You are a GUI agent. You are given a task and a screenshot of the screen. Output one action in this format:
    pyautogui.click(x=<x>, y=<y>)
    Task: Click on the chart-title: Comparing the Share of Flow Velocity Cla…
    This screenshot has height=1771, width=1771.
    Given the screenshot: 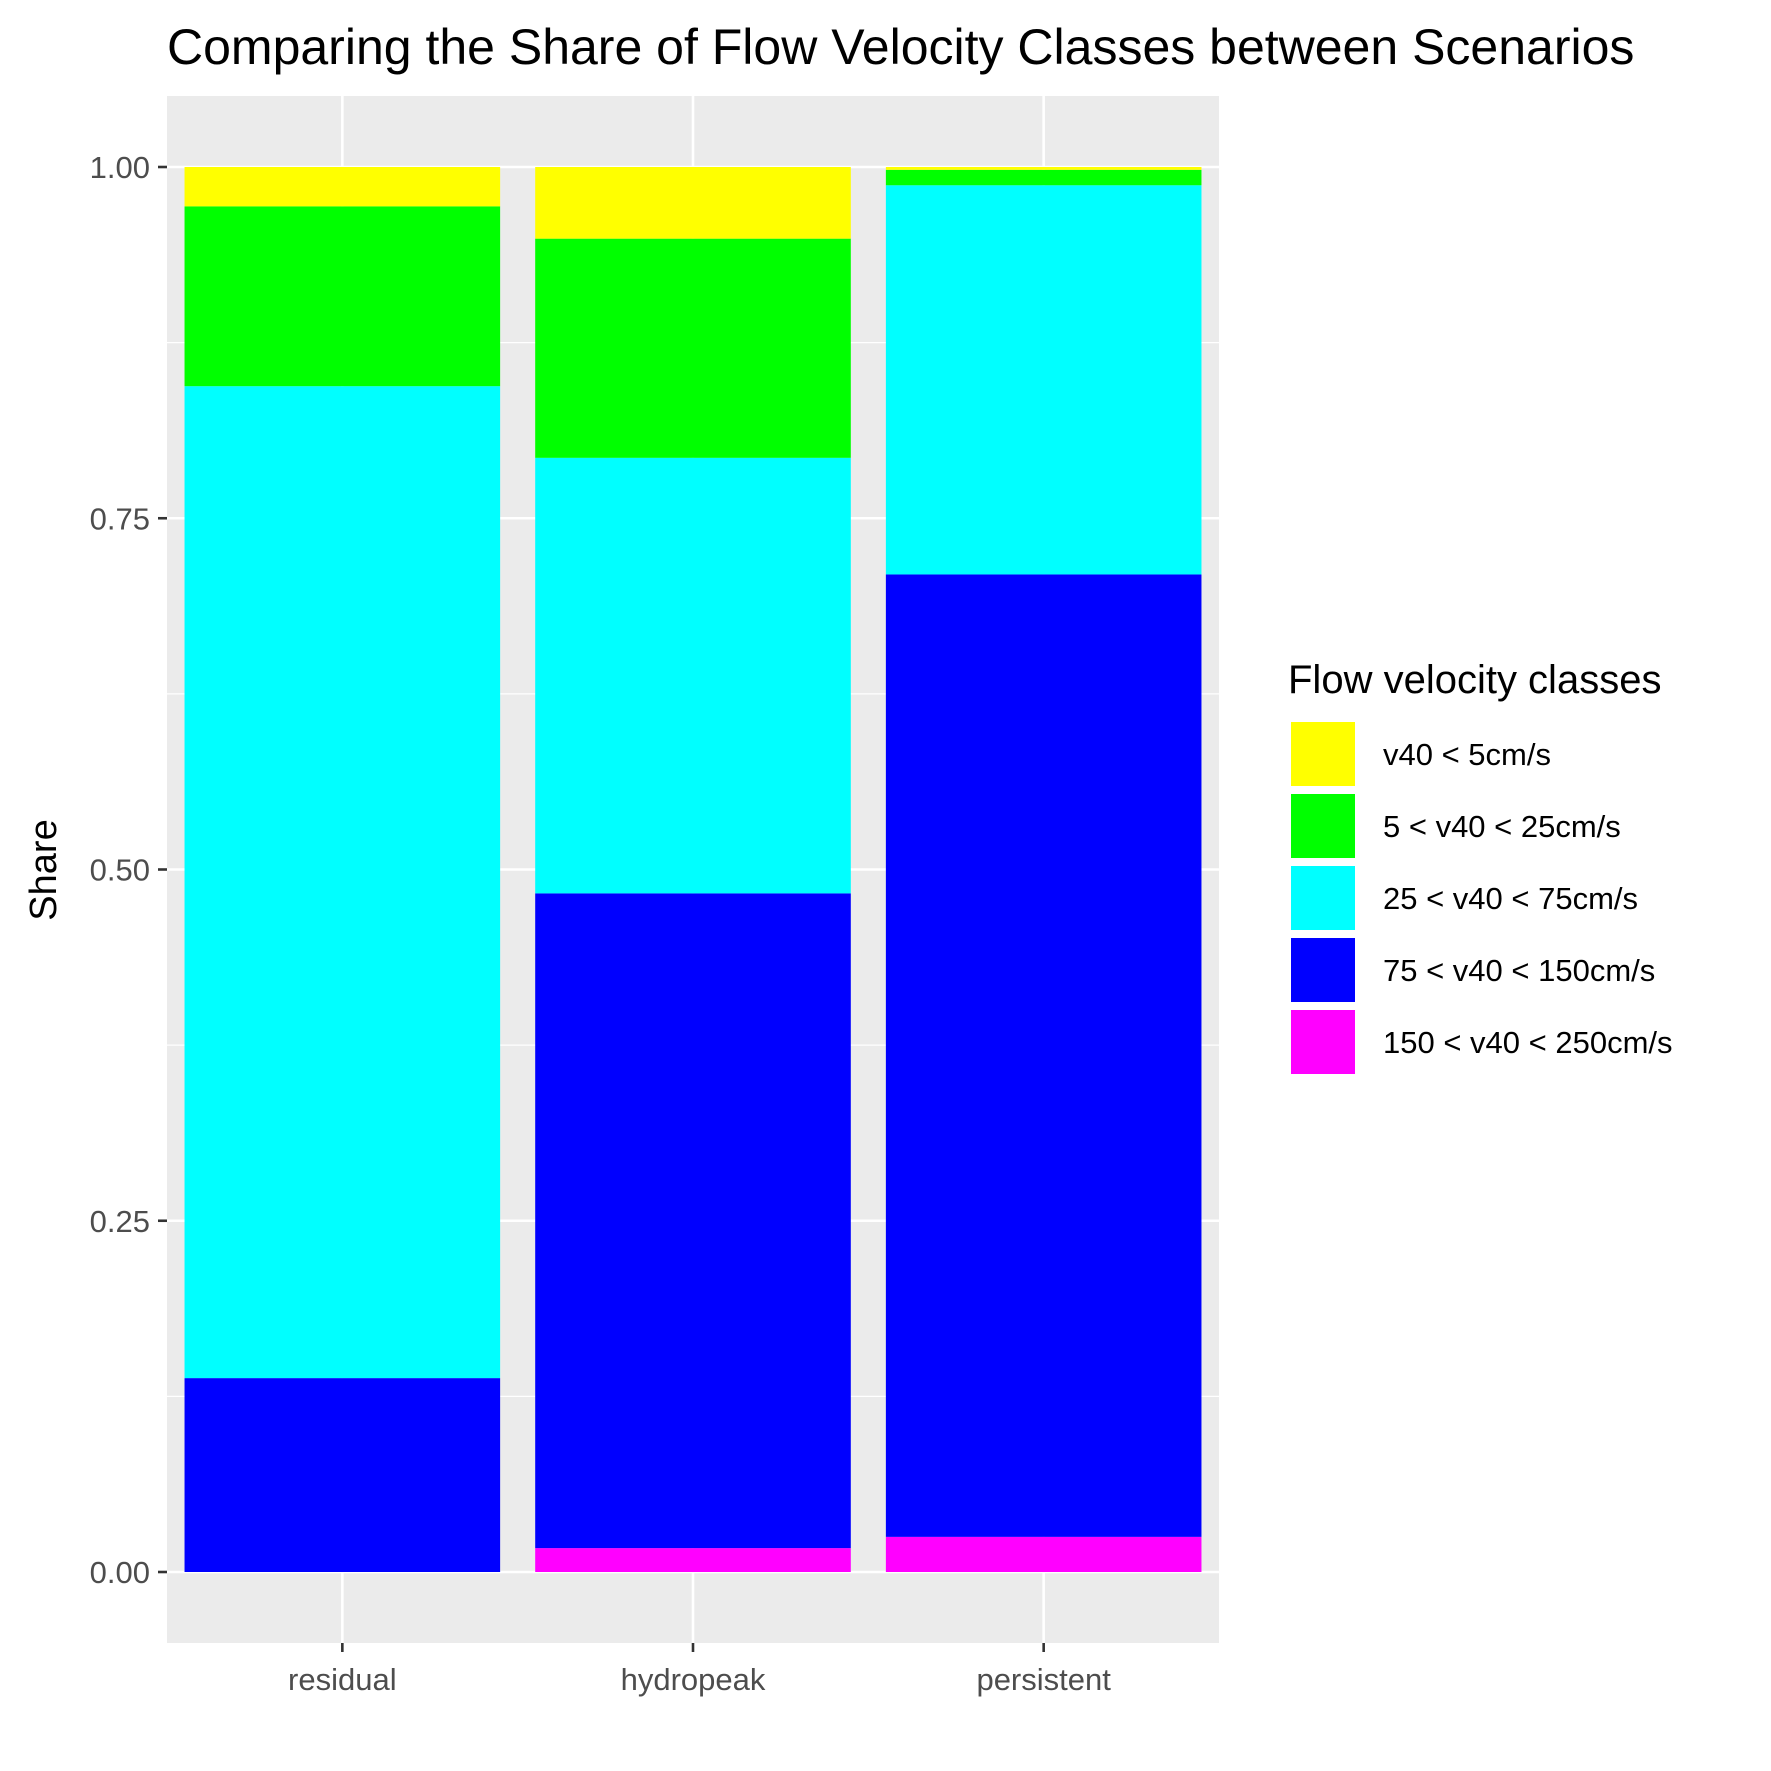 What is the action you would take?
    pyautogui.click(x=900, y=47)
    